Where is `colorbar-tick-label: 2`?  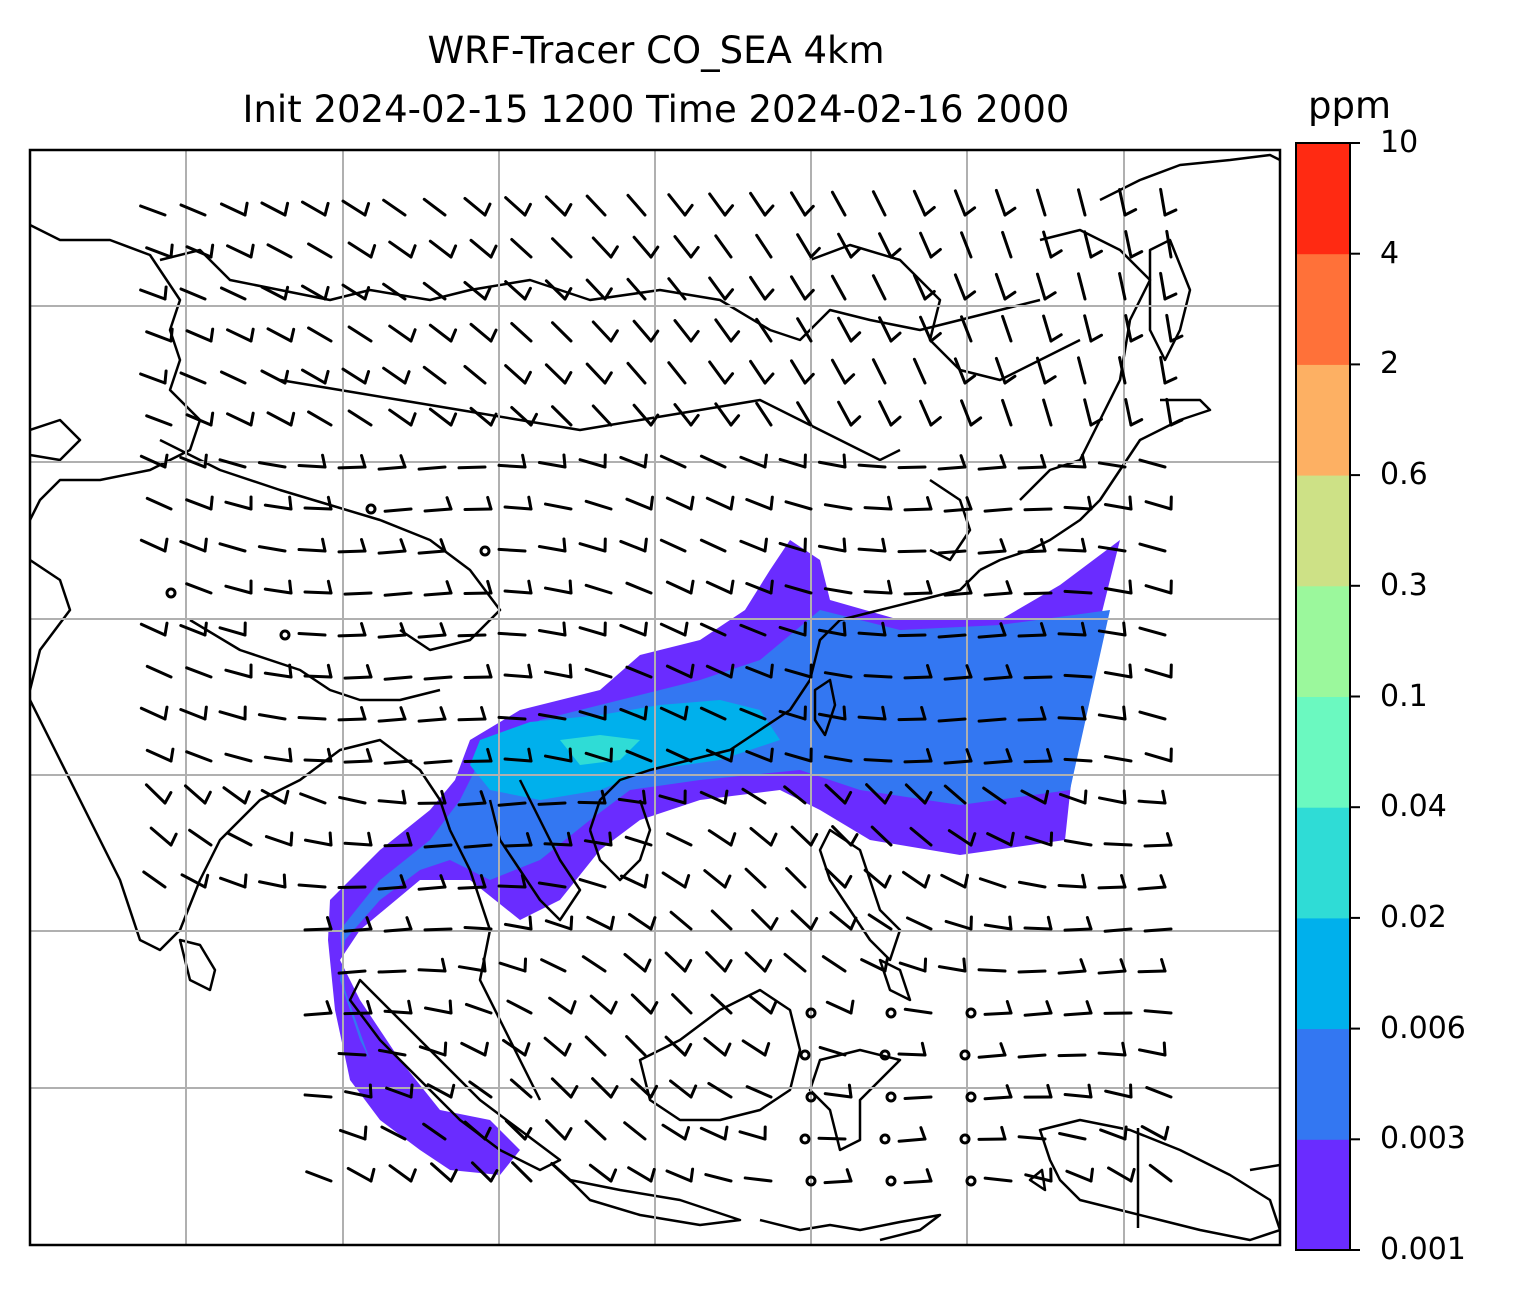
colorbar-tick-label: 2 is located at coordinates (1390, 364).